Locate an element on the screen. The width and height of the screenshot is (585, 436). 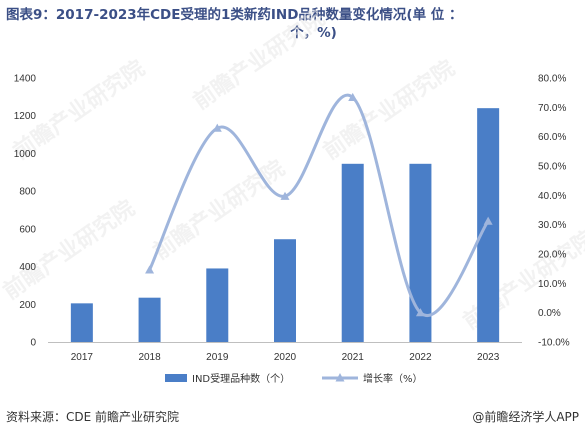
y-right-tick-label: 30.0% is located at coordinates (552, 225).